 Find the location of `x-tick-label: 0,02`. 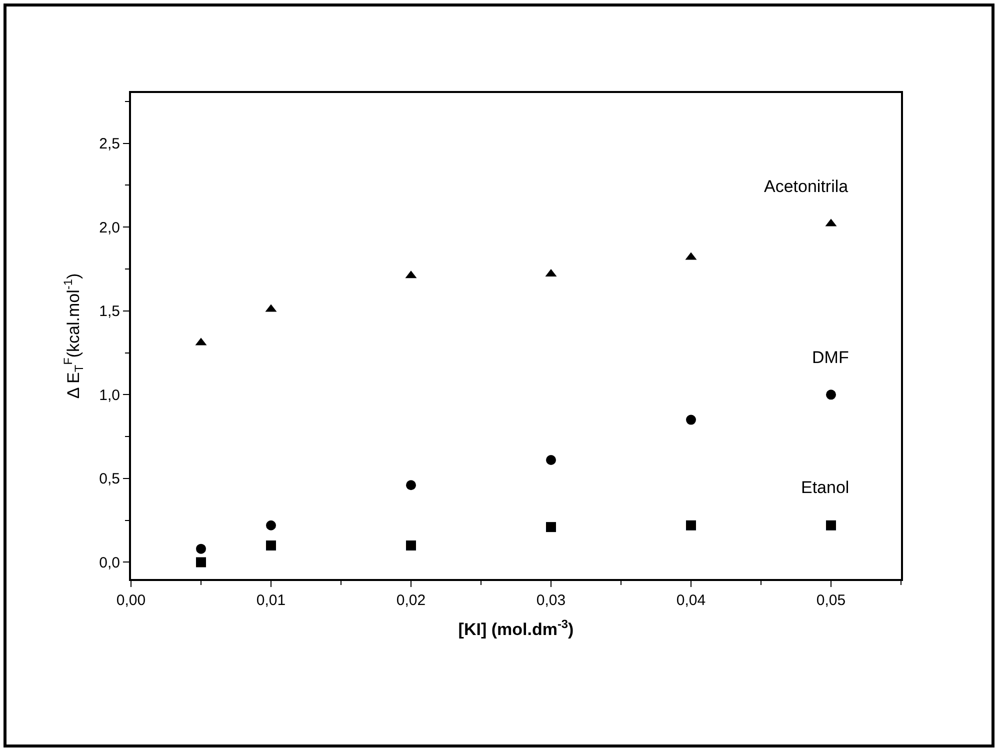

x-tick-label: 0,02 is located at coordinates (411, 600).